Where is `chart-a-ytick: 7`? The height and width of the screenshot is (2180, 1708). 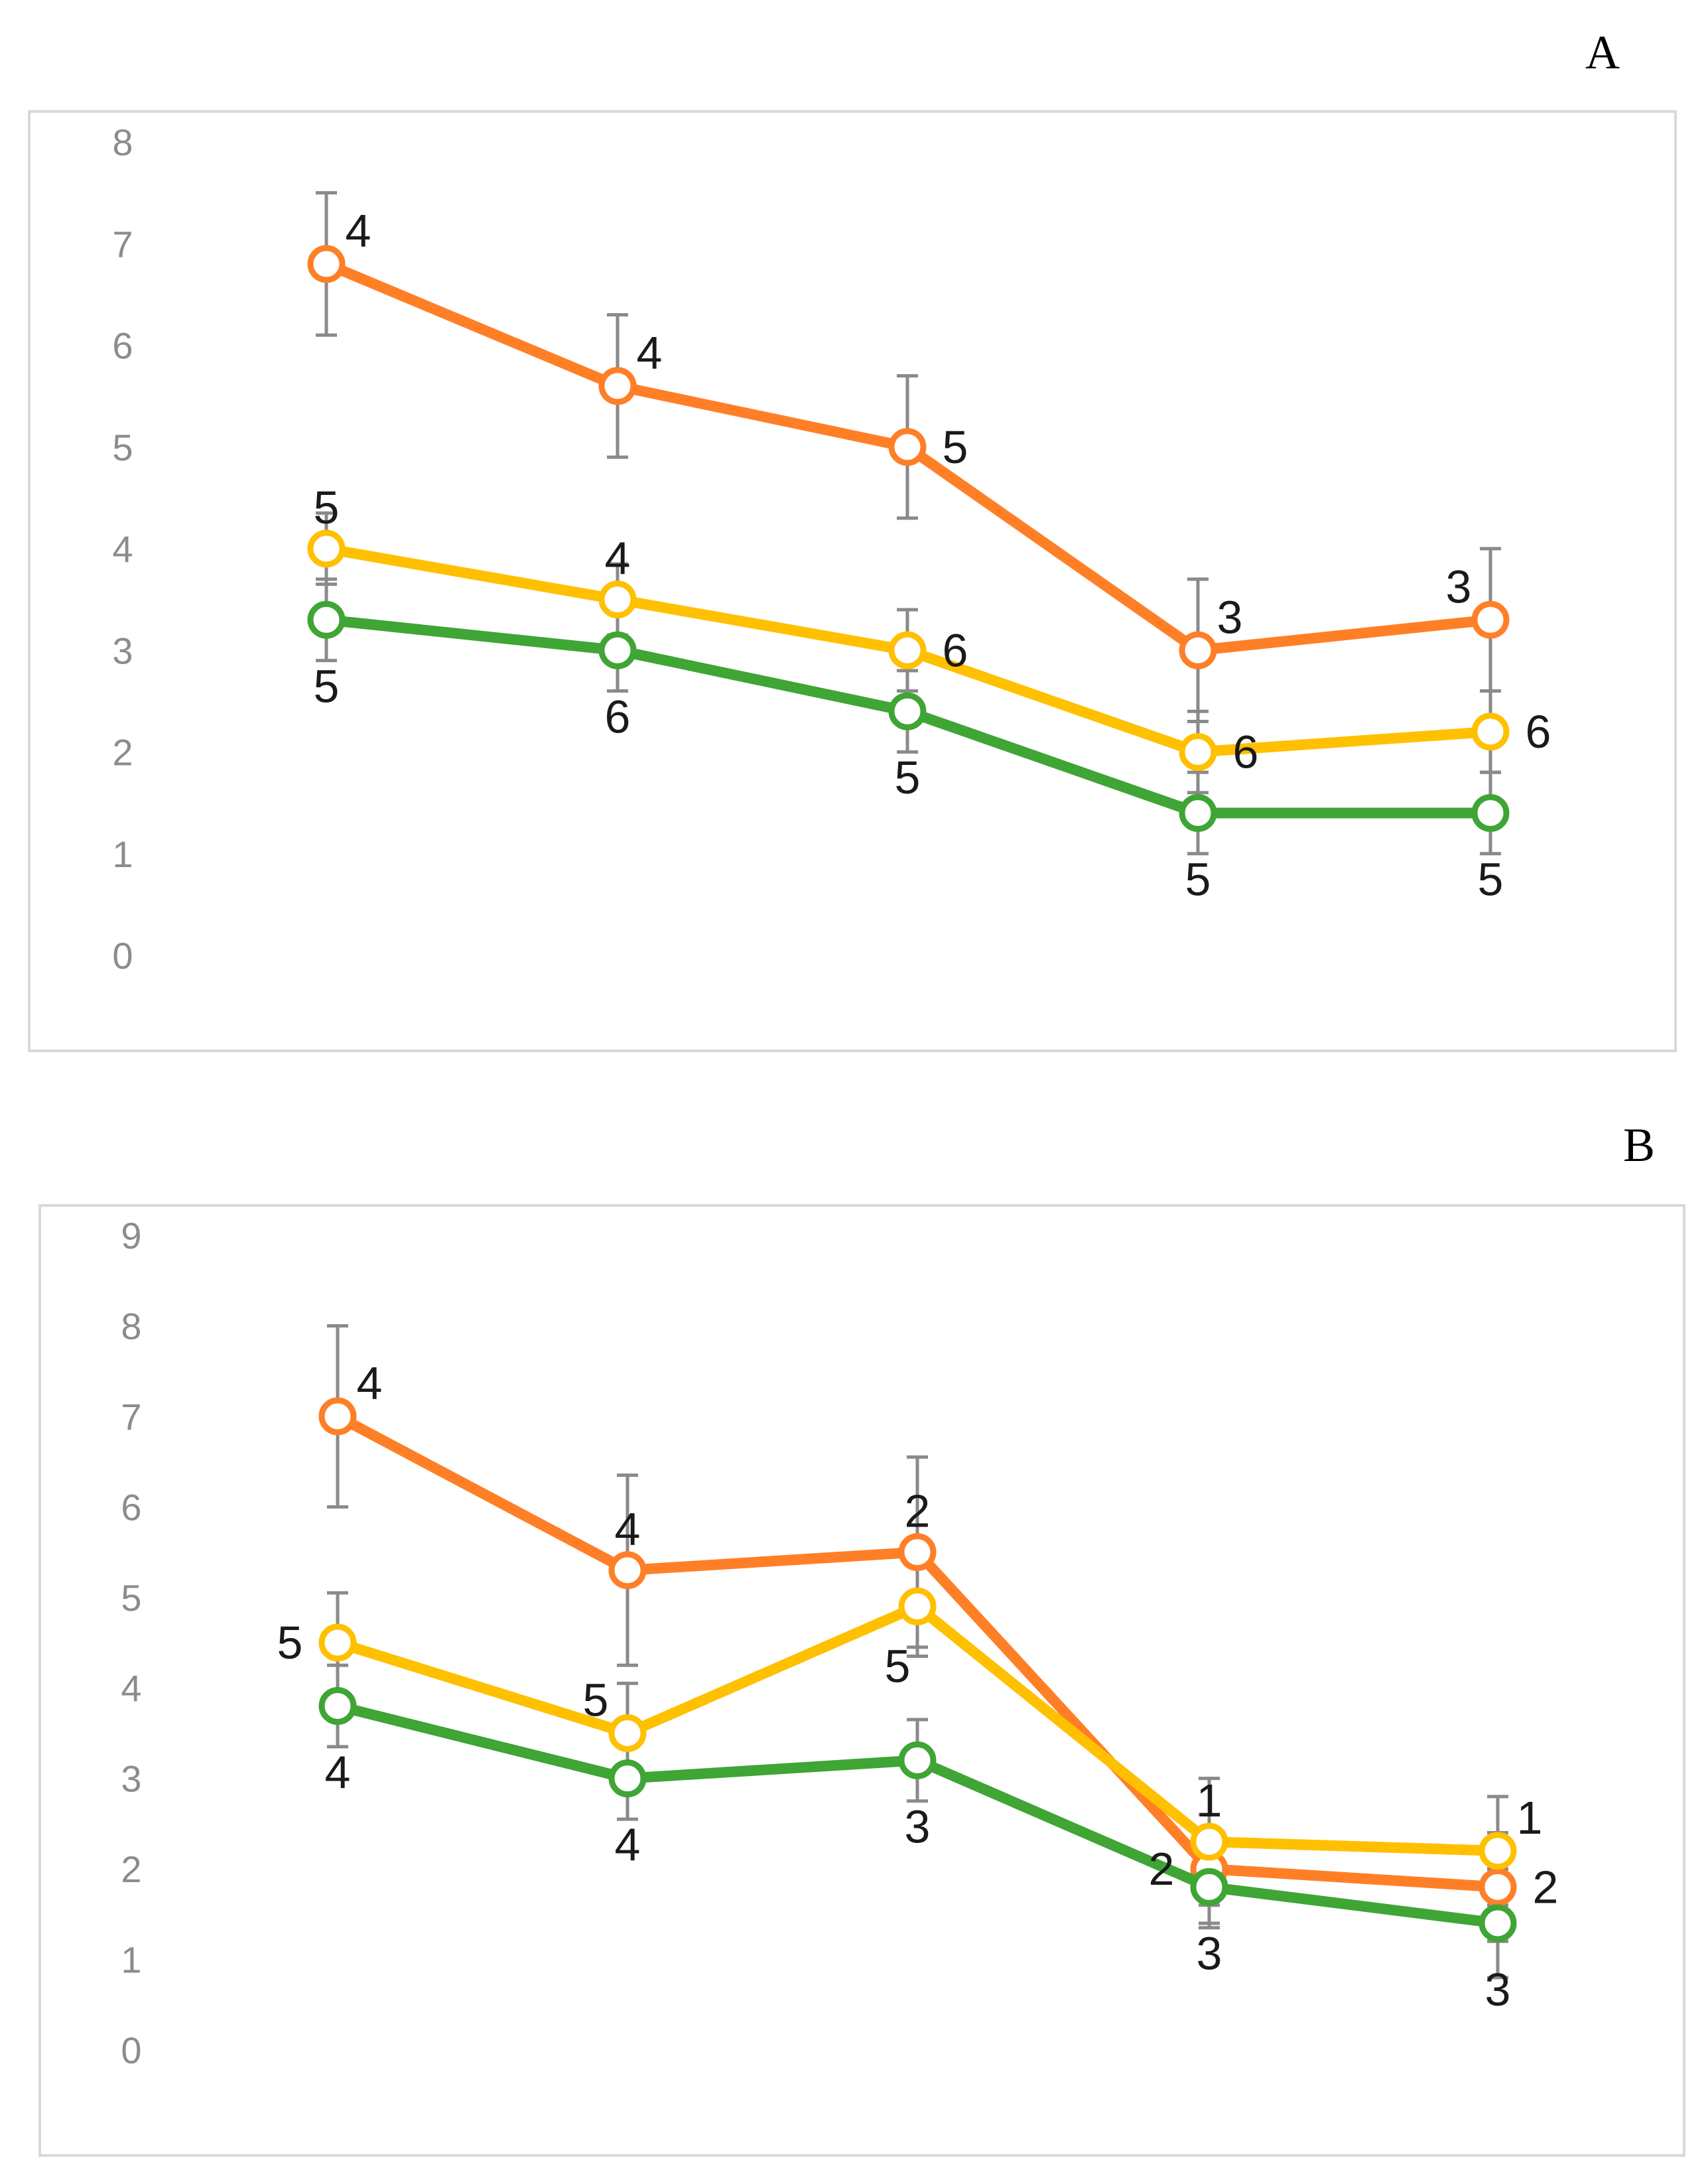
chart-a-ytick: 7 is located at coordinates (122, 244).